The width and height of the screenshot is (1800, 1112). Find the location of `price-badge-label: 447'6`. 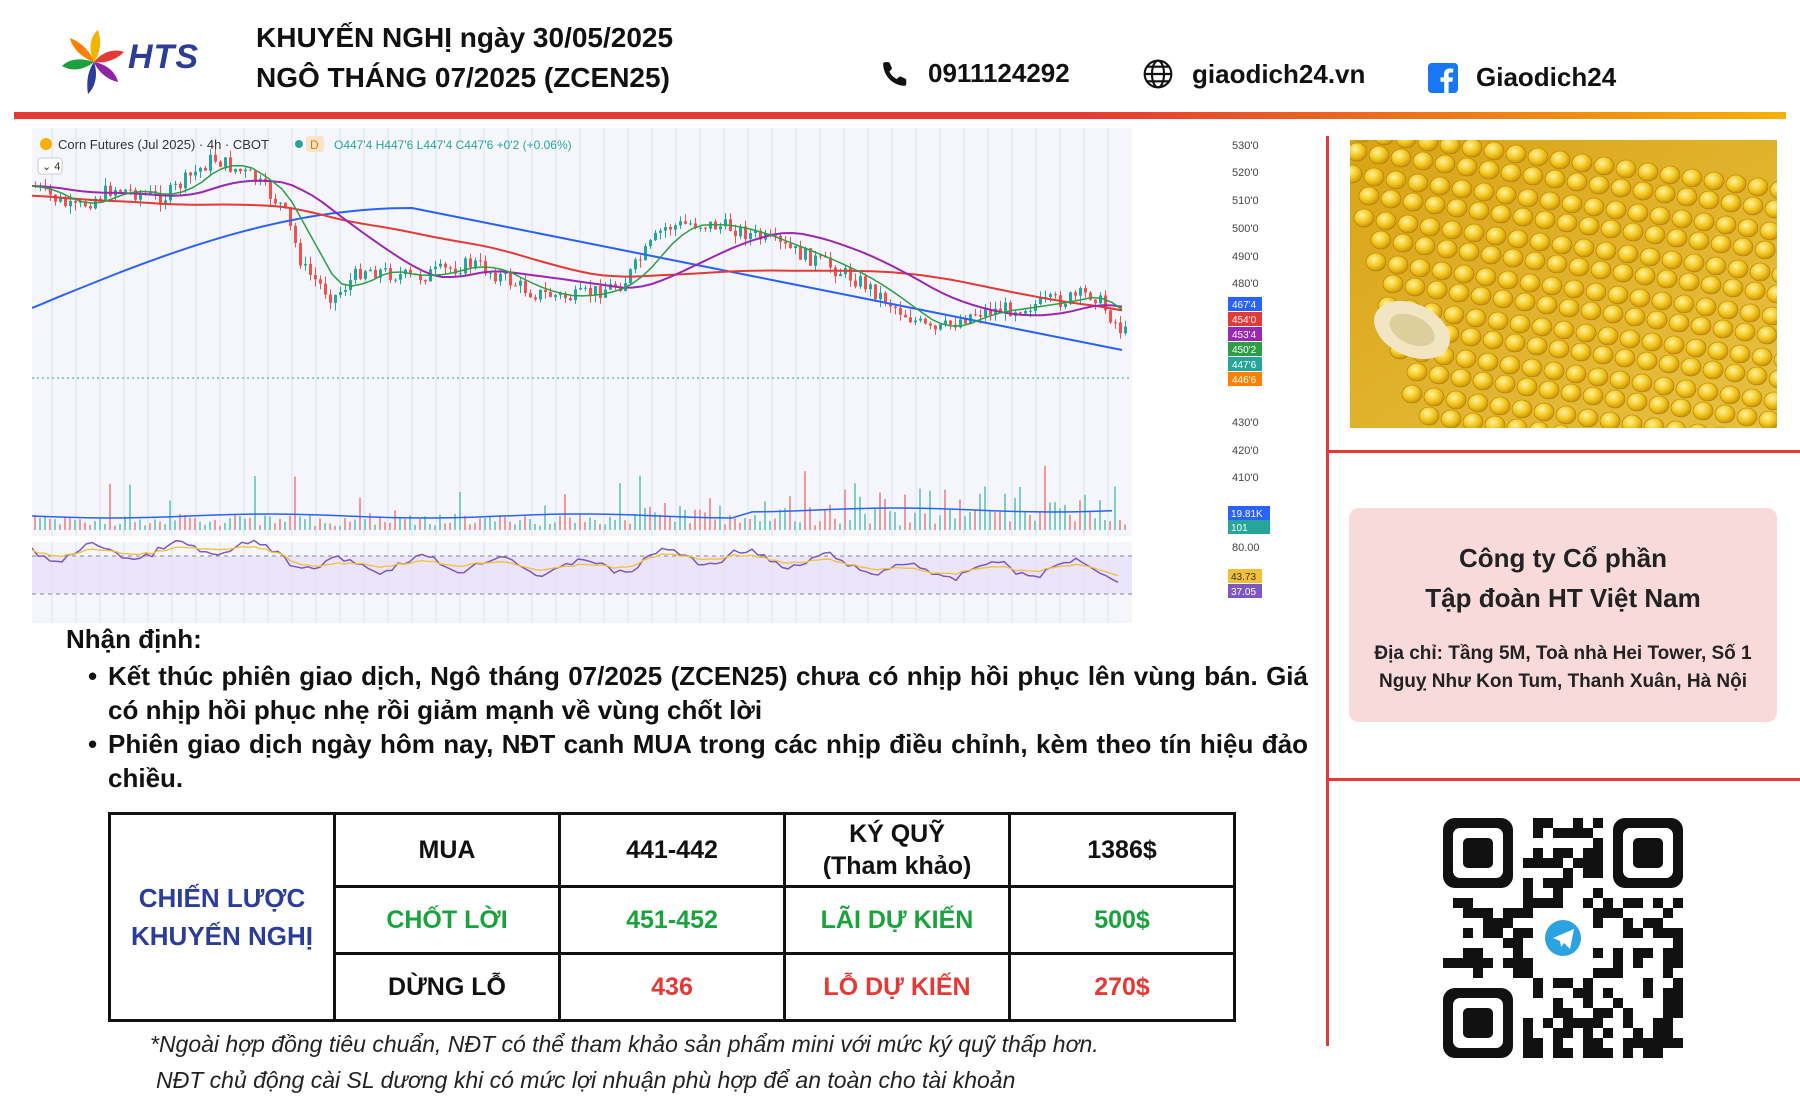

price-badge-label: 447'6 is located at coordinates (1244, 365).